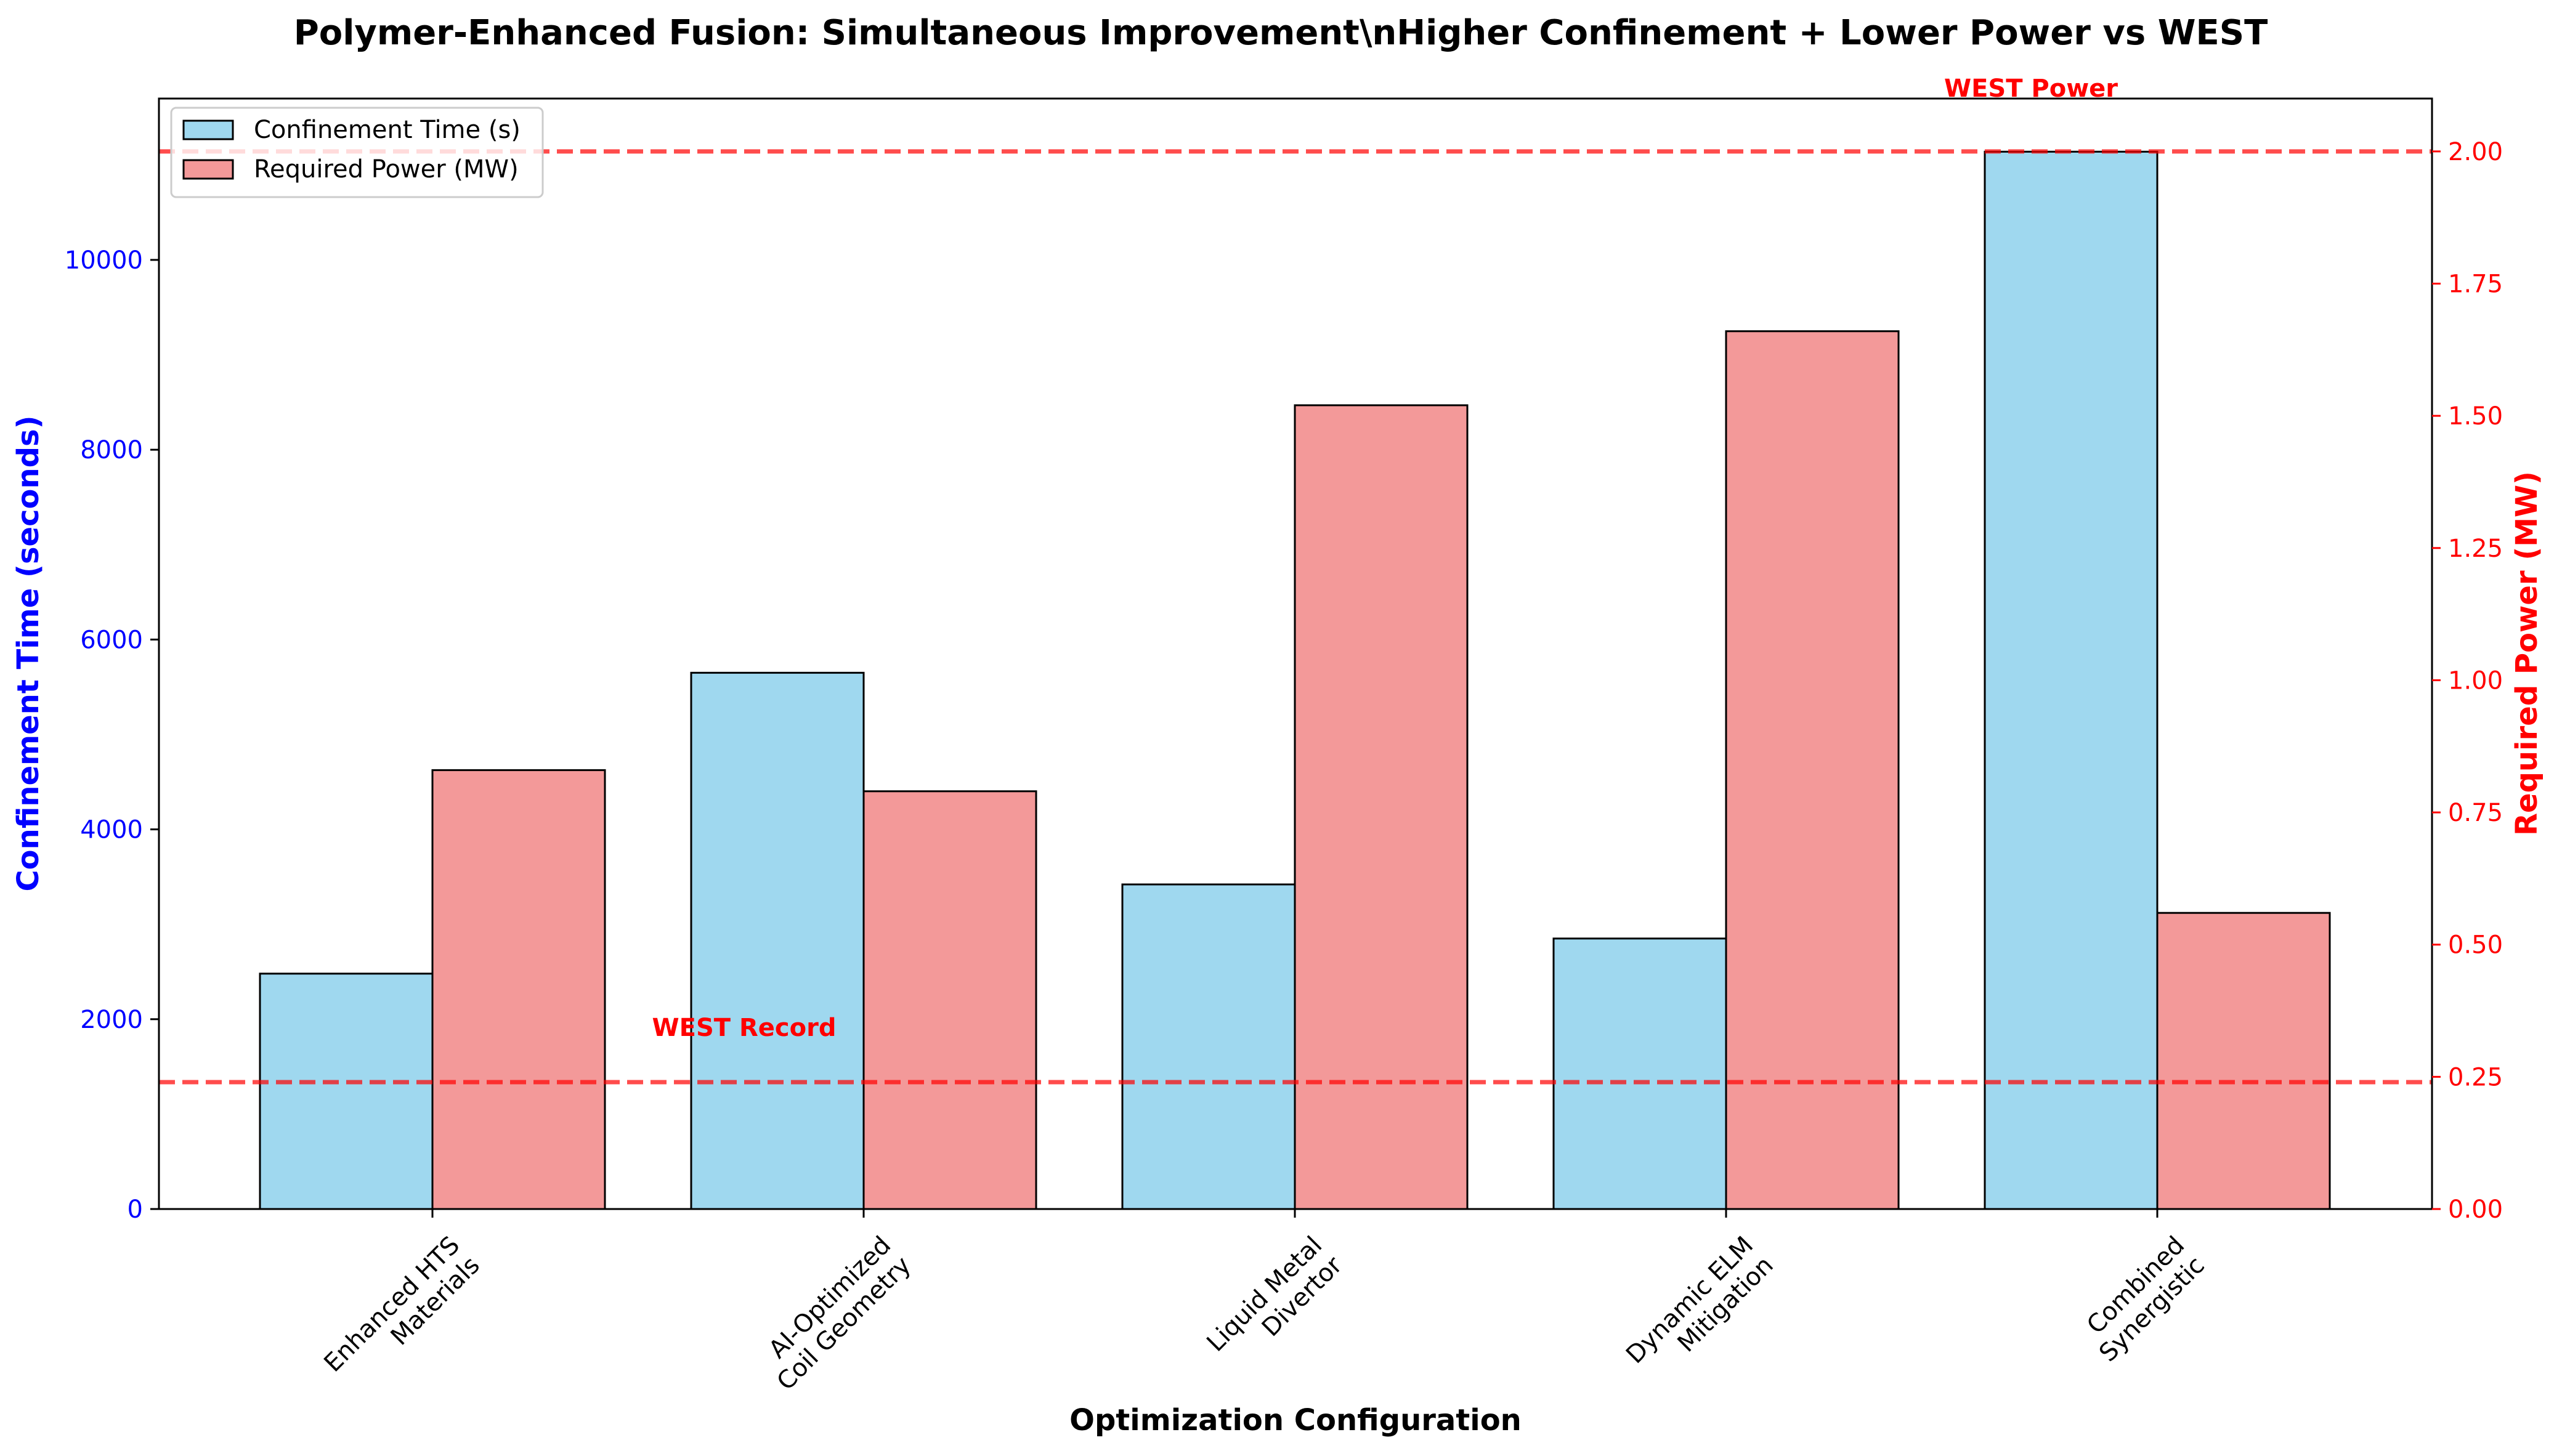 The height and width of the screenshot is (1456, 2562). I want to click on left-tick-label-0: 0, so click(135, 1209).